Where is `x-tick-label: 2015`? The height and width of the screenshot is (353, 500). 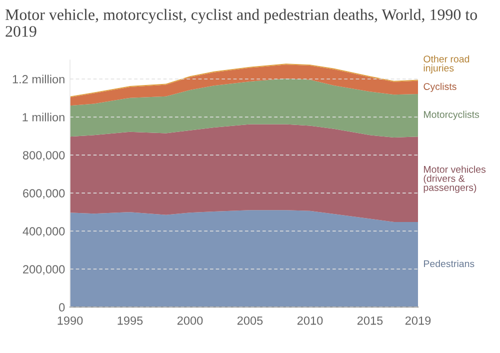
x-tick-label: 2015 is located at coordinates (370, 320).